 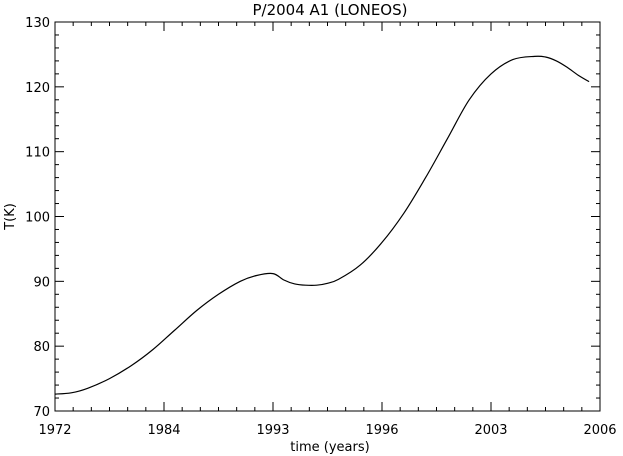 What do you see at coordinates (41, 282) in the screenshot?
I see `y-tick-label: 90` at bounding box center [41, 282].